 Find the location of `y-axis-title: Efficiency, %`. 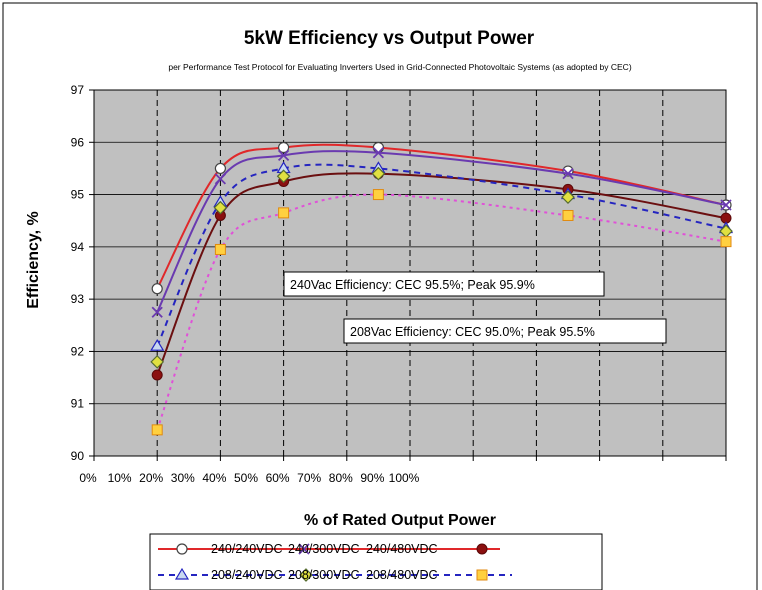

y-axis-title: Efficiency, % is located at coordinates (33, 260).